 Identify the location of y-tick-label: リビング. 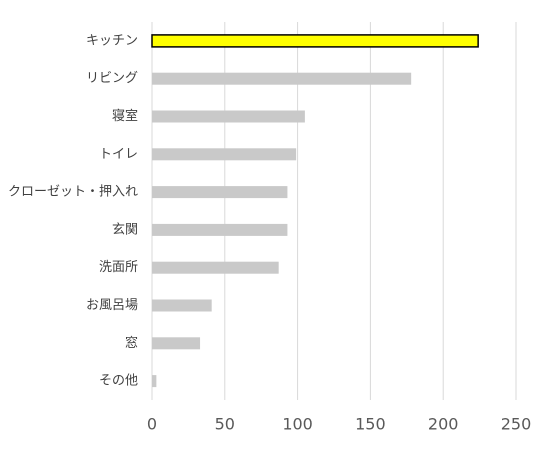
(112, 78).